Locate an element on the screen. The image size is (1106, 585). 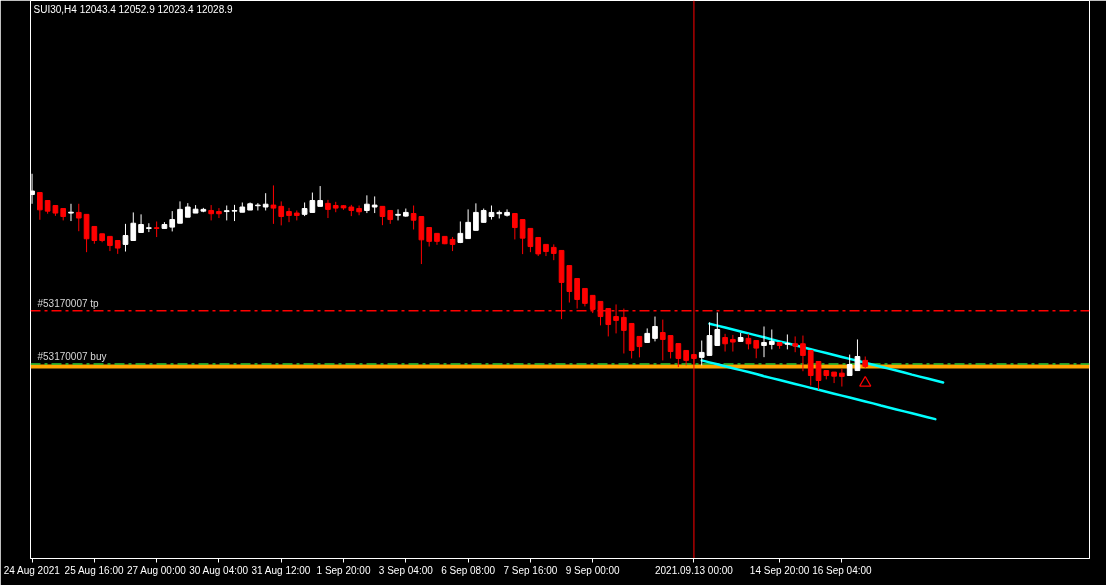
x-tick-label: 31 Aug 12:00 is located at coordinates (281, 570).